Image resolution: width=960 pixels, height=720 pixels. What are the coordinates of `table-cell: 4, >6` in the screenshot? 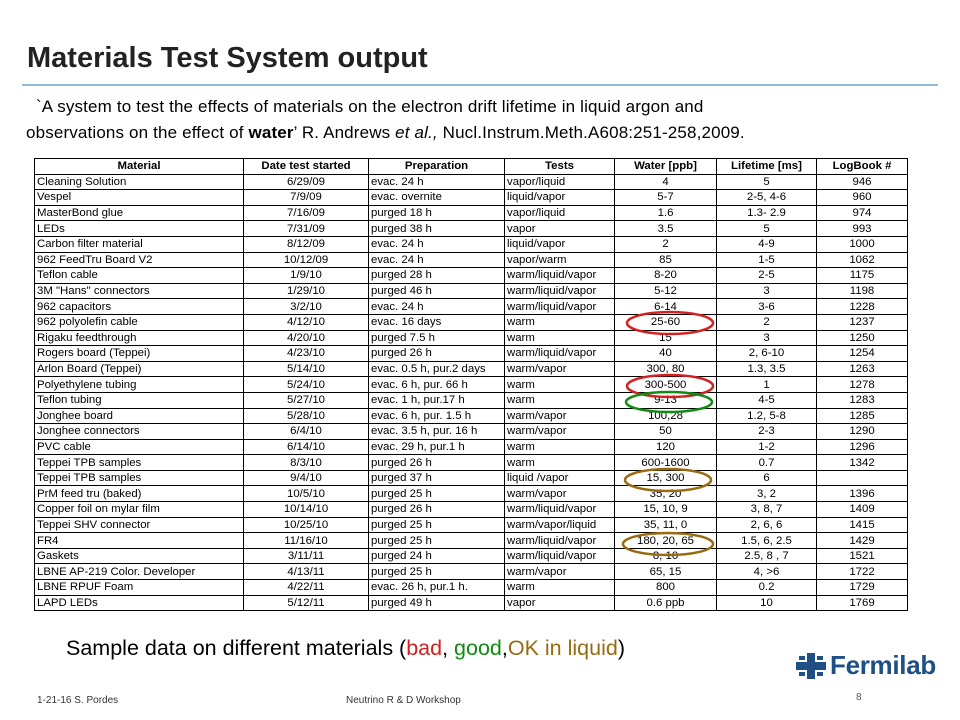 It's located at (766, 572).